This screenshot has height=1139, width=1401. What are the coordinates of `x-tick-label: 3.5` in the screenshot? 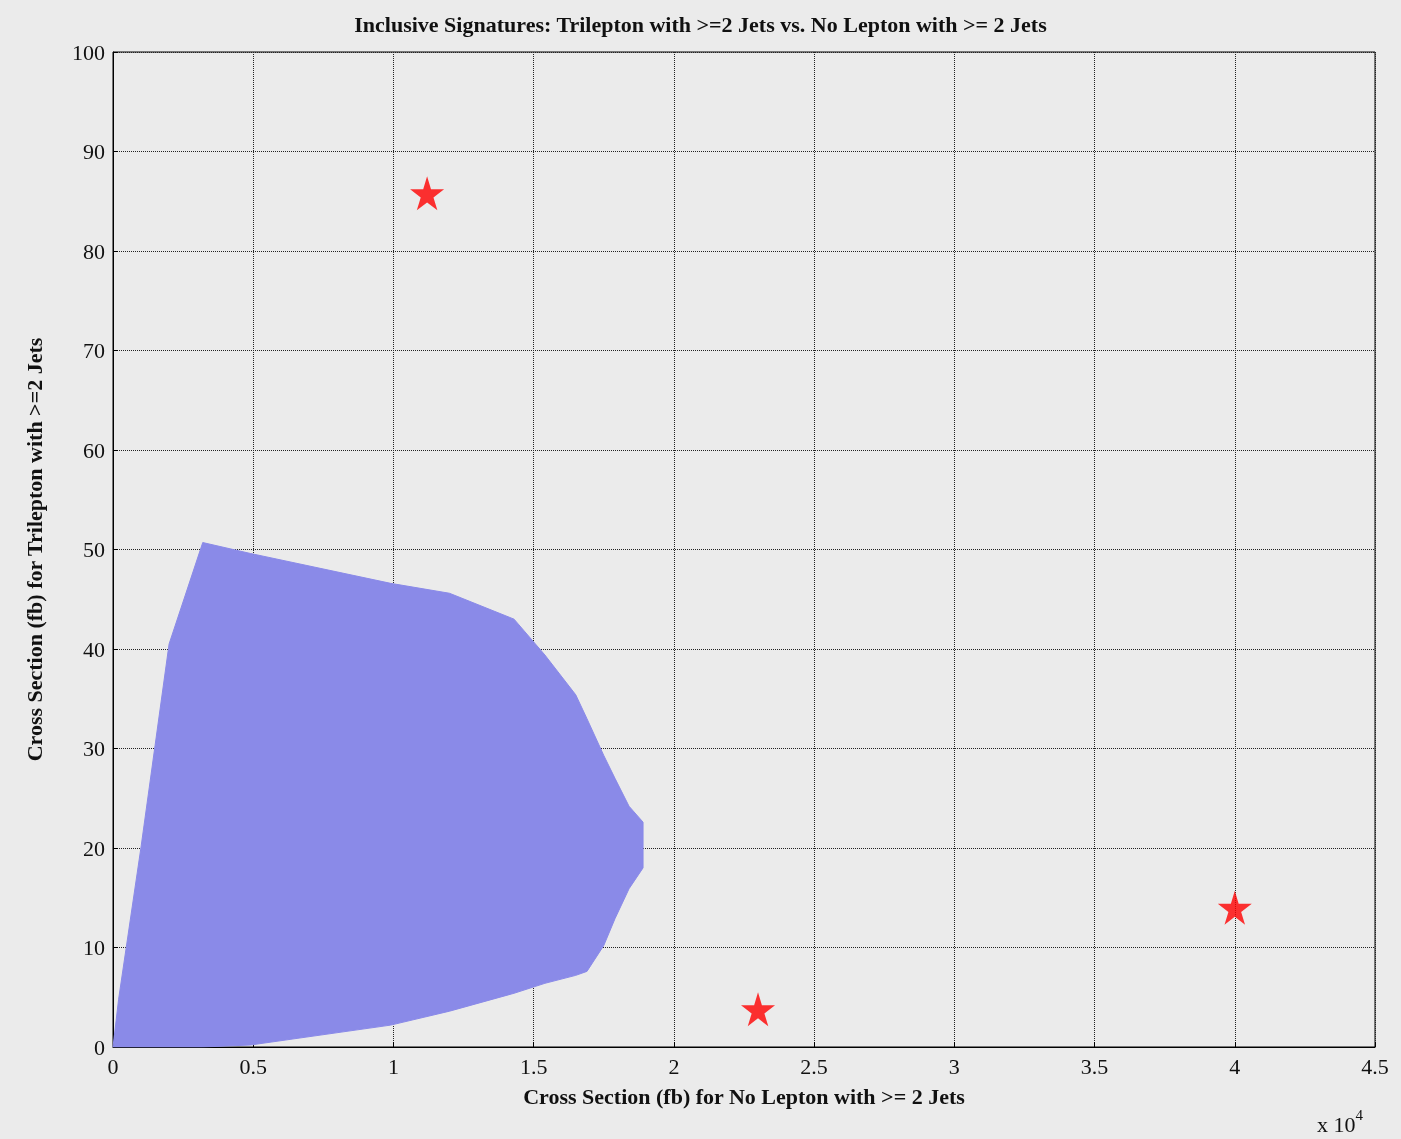 It's located at (1094, 1066).